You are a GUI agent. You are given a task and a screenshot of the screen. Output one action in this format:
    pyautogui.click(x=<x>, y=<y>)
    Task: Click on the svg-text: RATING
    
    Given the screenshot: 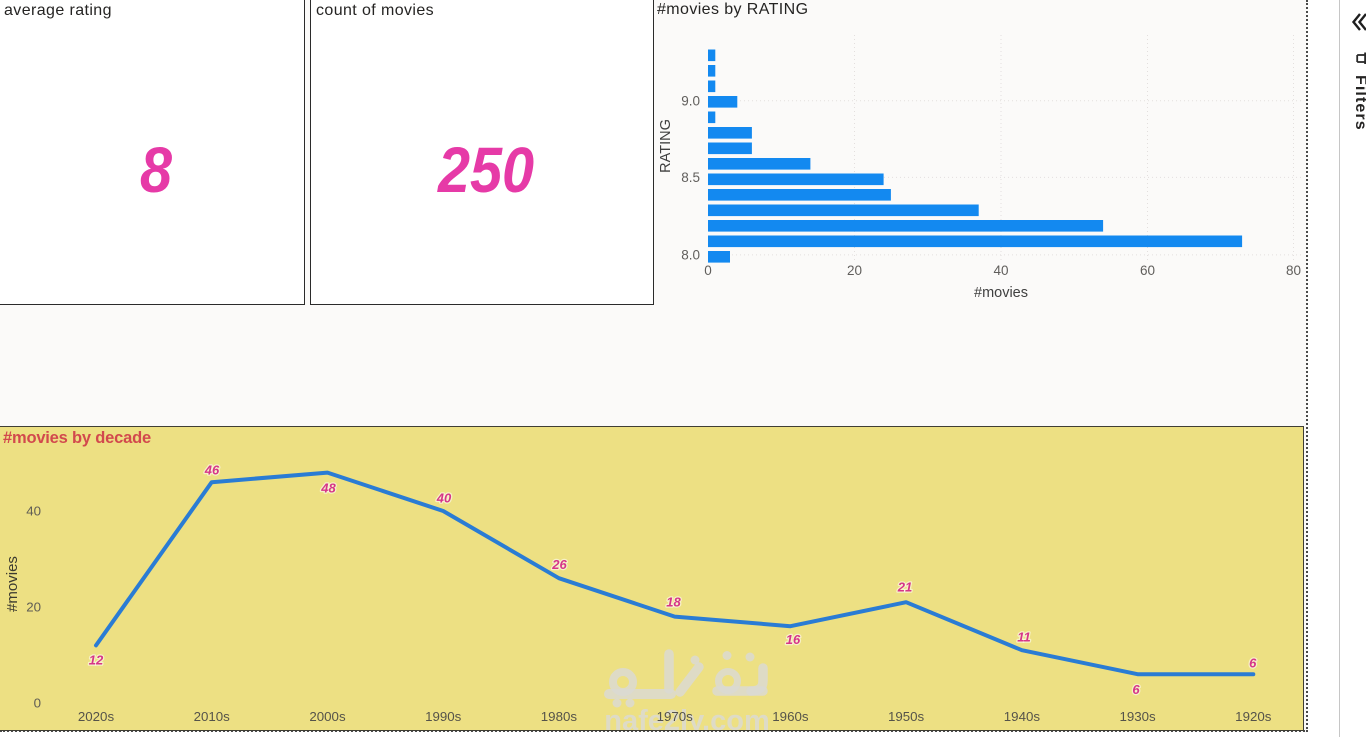 What is the action you would take?
    pyautogui.click(x=666, y=146)
    